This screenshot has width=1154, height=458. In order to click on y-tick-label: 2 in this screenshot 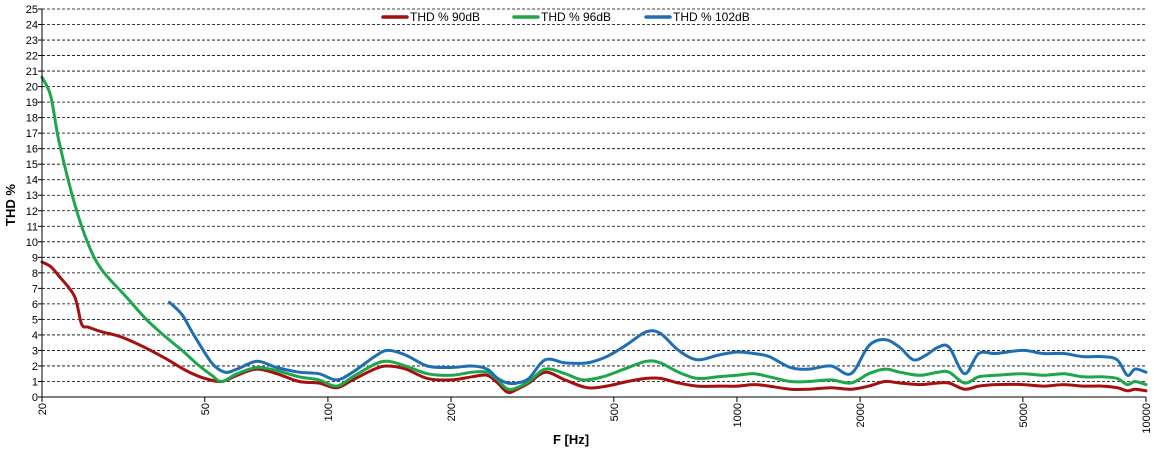, I will do `click(35, 367)`.